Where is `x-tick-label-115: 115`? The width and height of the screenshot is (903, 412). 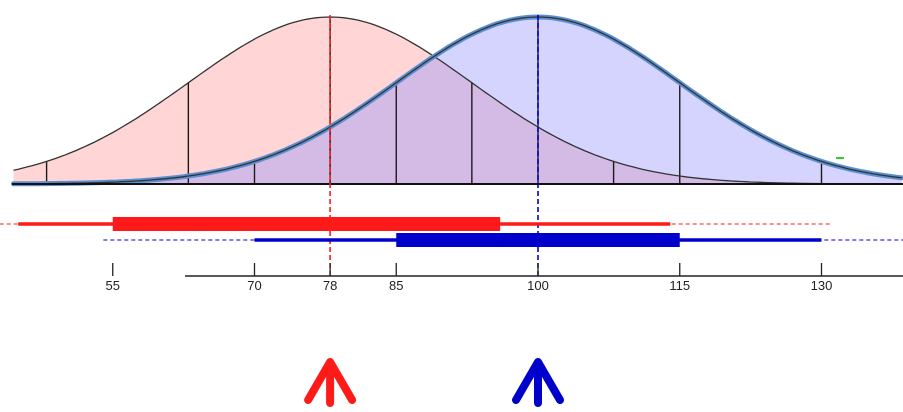 x-tick-label-115: 115 is located at coordinates (679, 285).